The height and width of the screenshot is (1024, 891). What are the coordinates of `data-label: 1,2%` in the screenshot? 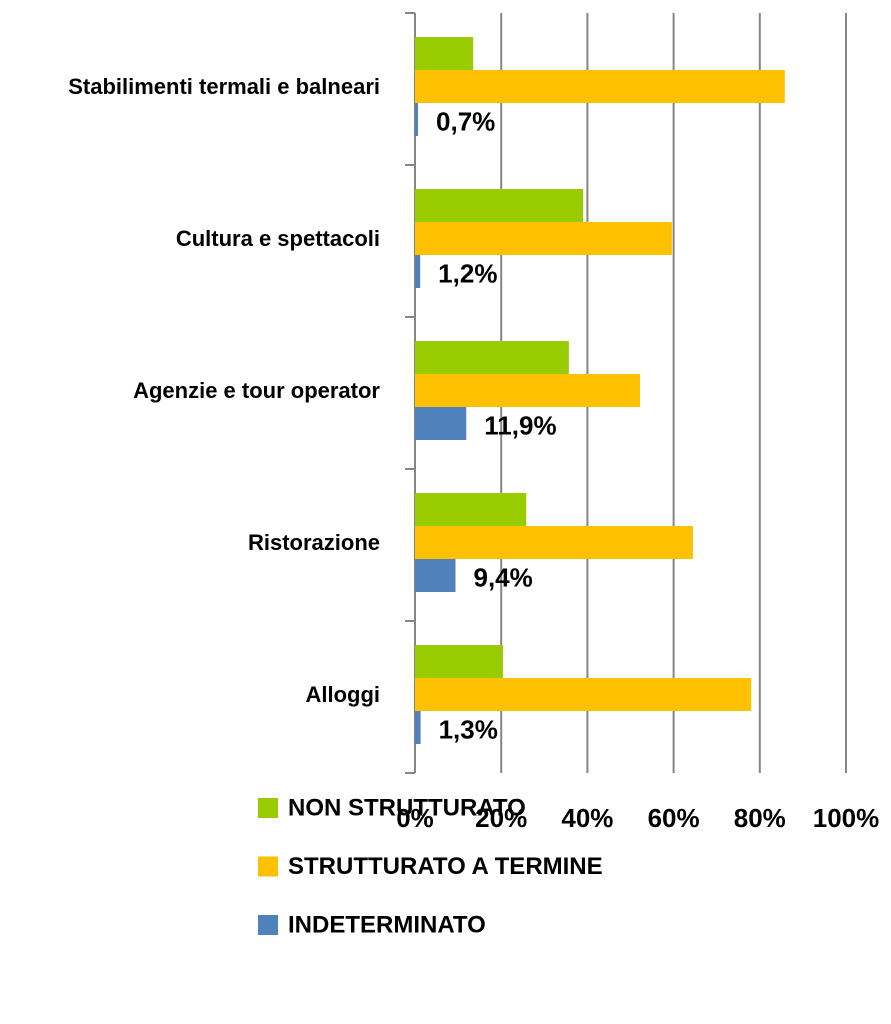 It's located at (467, 273).